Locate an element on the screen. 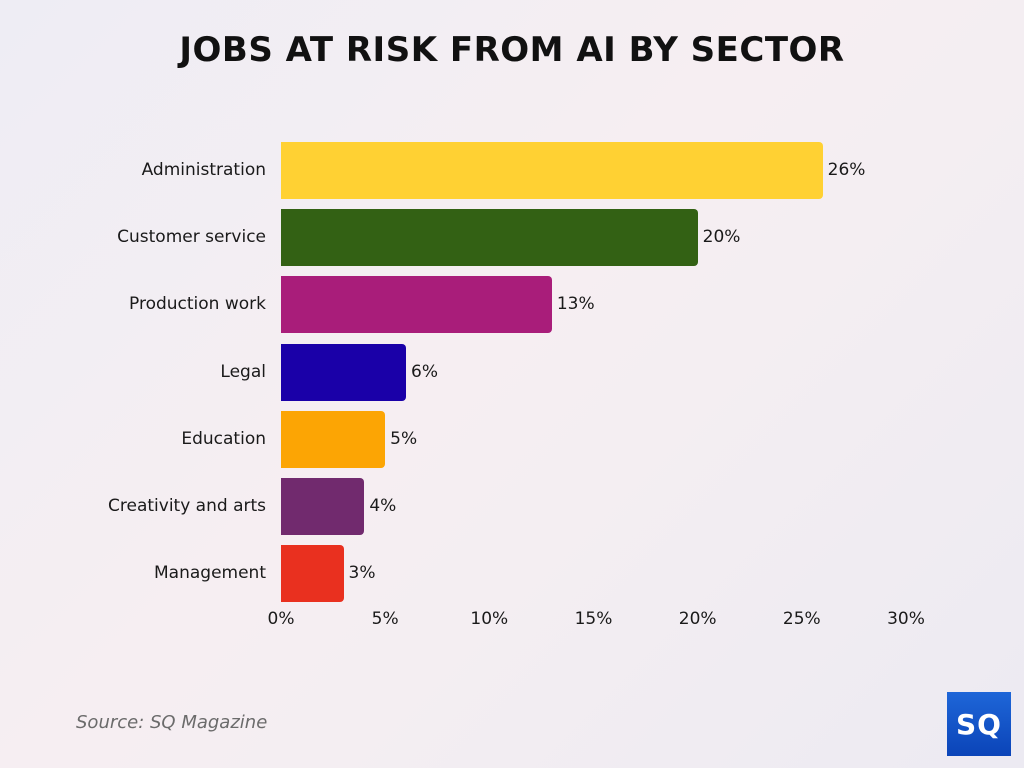 The width and height of the screenshot is (1024, 768). value-label: 4% is located at coordinates (383, 506).